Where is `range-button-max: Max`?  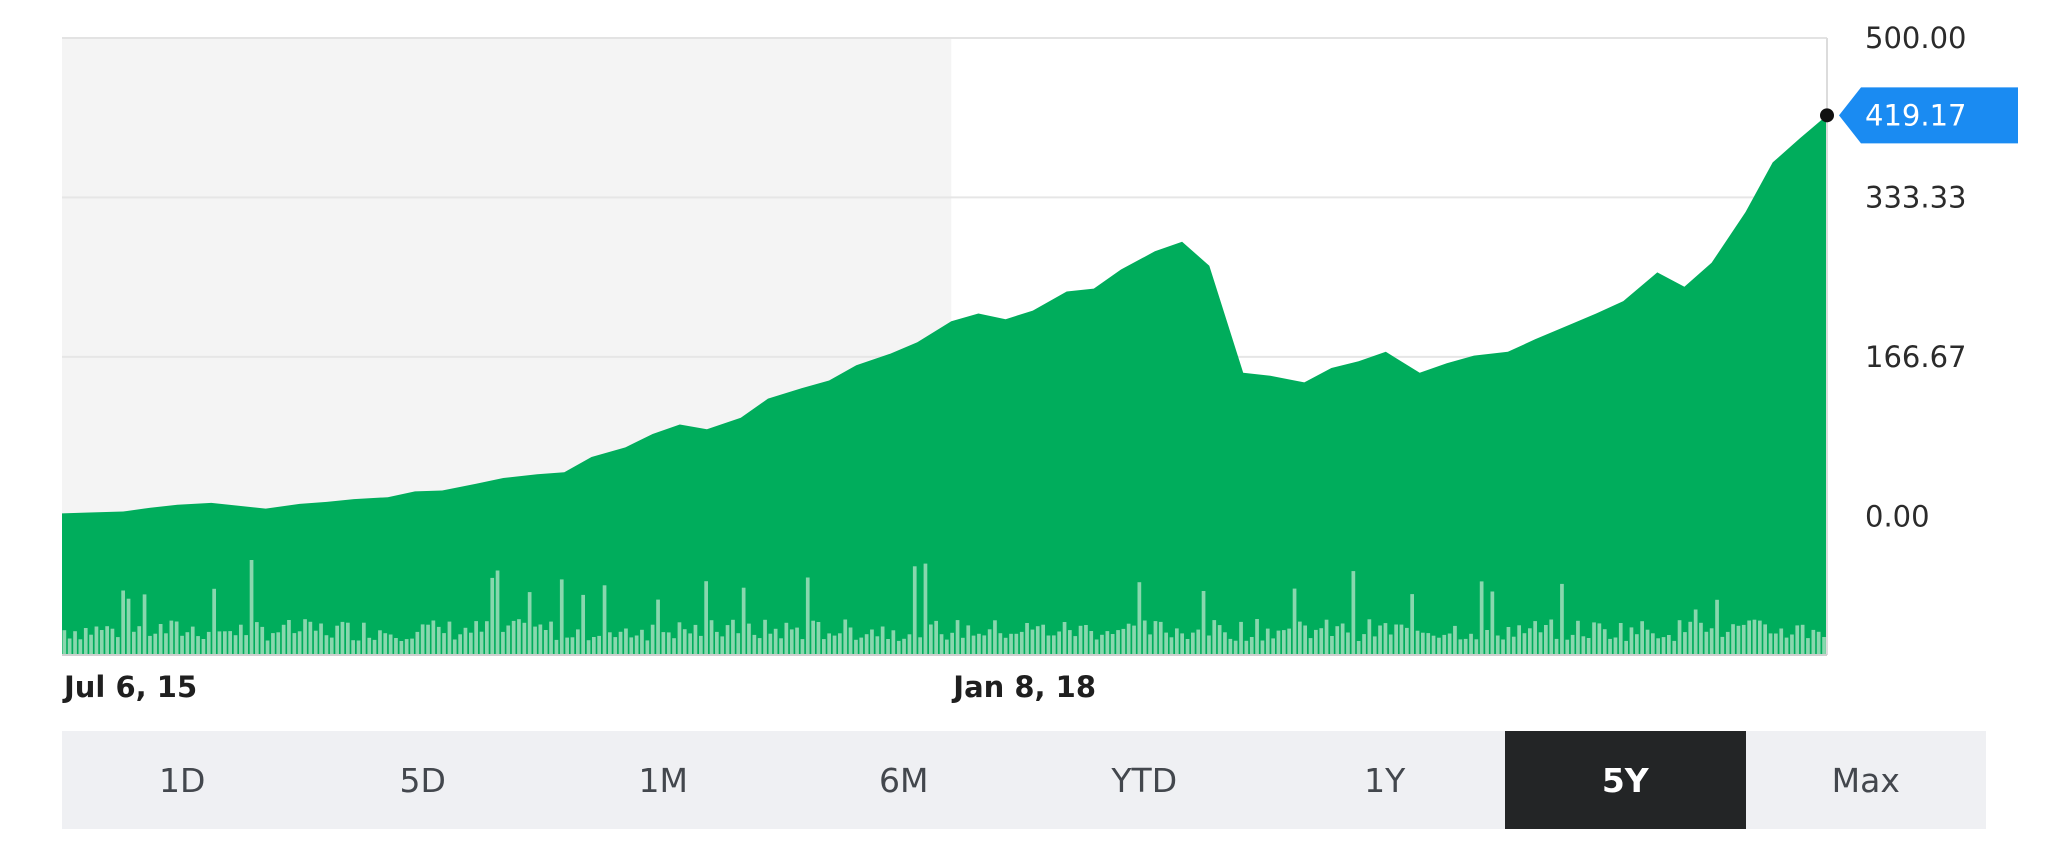
range-button-max: Max is located at coordinates (1865, 780).